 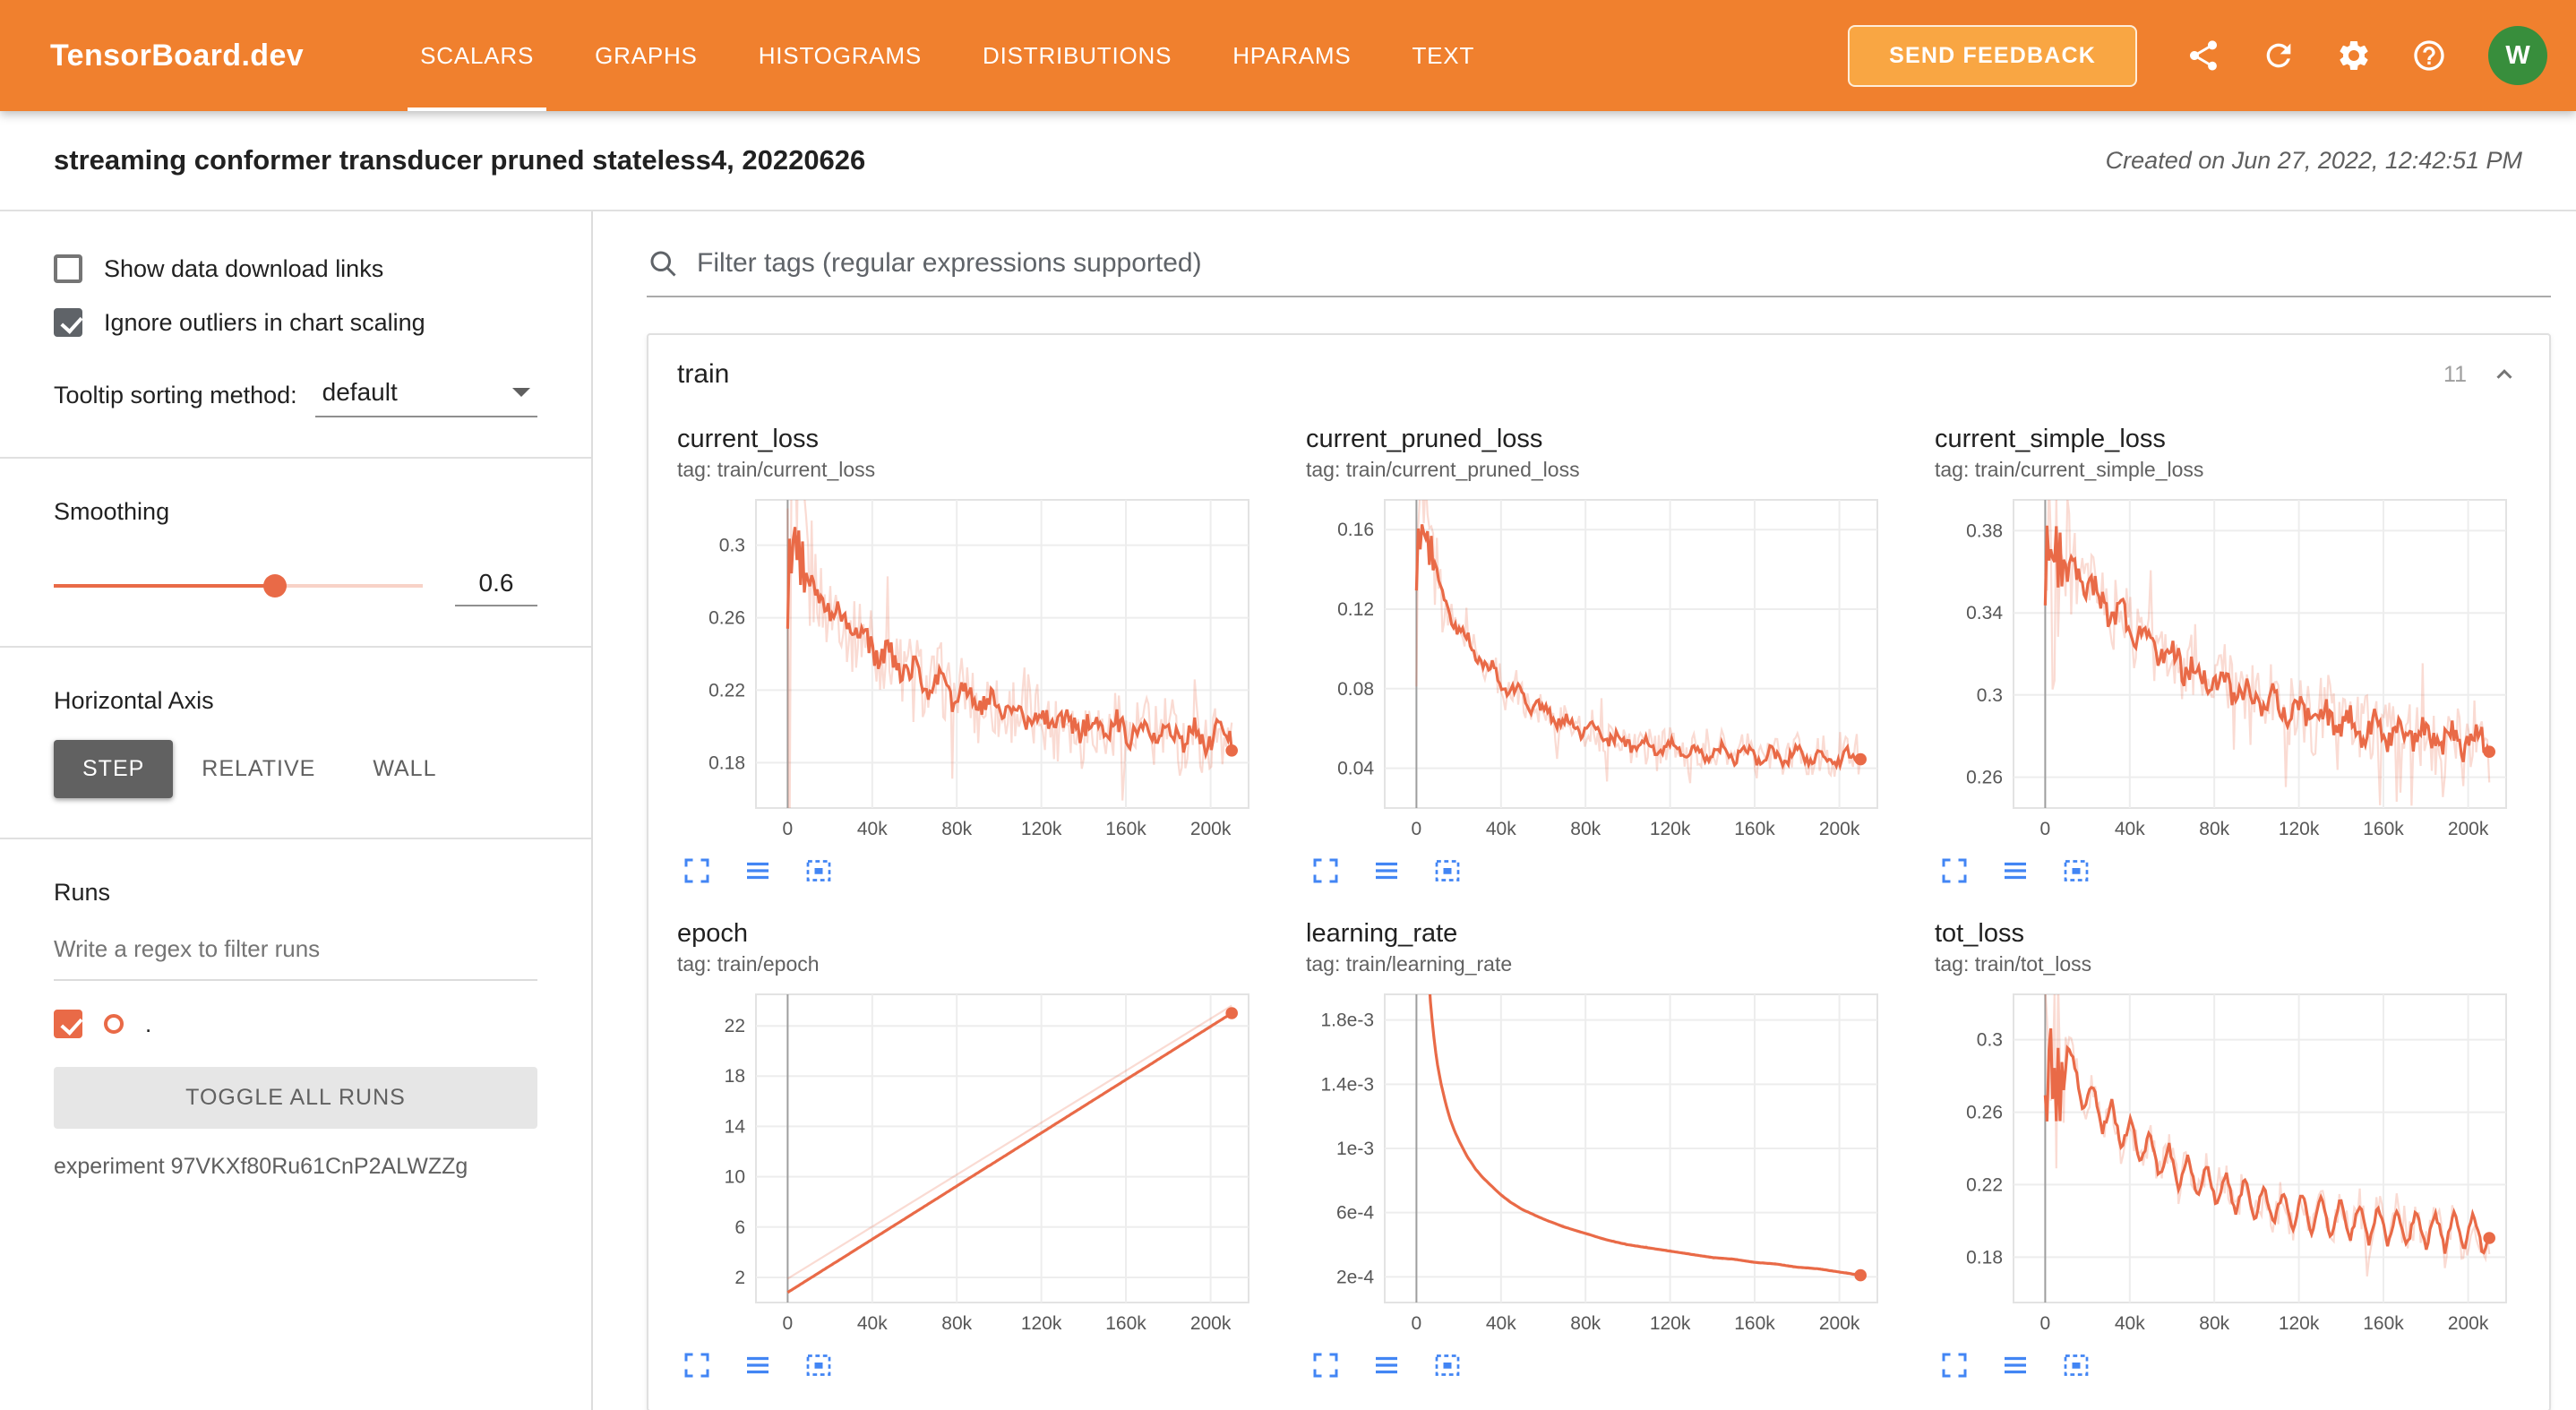 What do you see at coordinates (177, 55) in the screenshot?
I see `app-logo: TensorBoard.dev` at bounding box center [177, 55].